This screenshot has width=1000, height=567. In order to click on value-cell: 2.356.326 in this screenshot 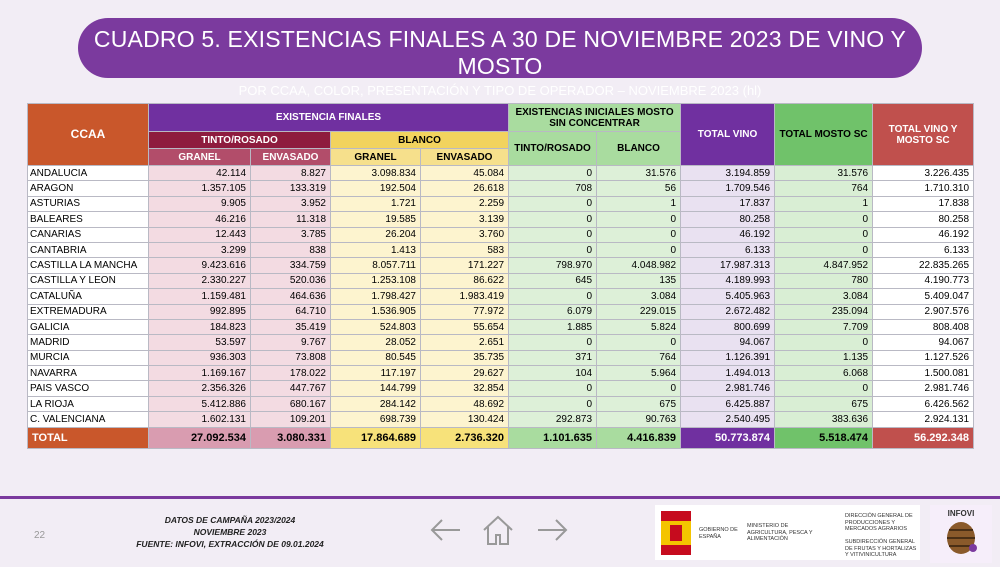, I will do `click(199, 388)`.